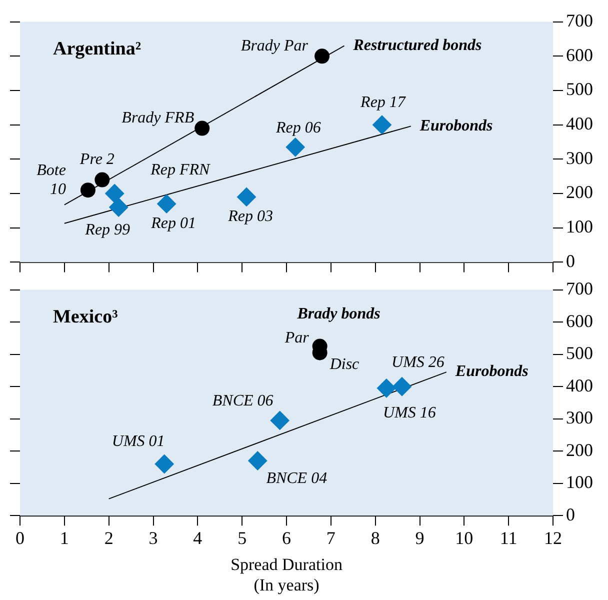  Describe the element at coordinates (553, 538) in the screenshot. I see `x-tick-label: 12` at that location.